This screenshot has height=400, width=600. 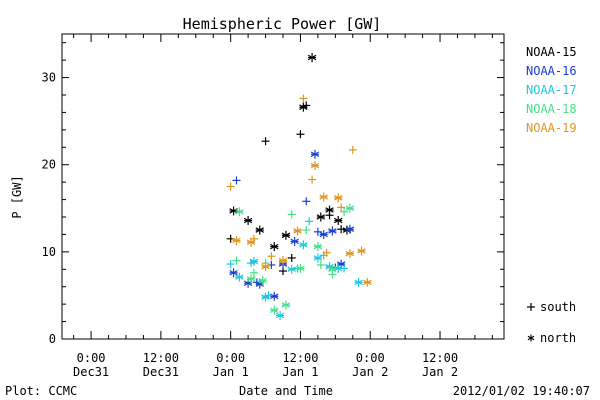 What do you see at coordinates (49, 78) in the screenshot?
I see `y-tick-label: 30` at bounding box center [49, 78].